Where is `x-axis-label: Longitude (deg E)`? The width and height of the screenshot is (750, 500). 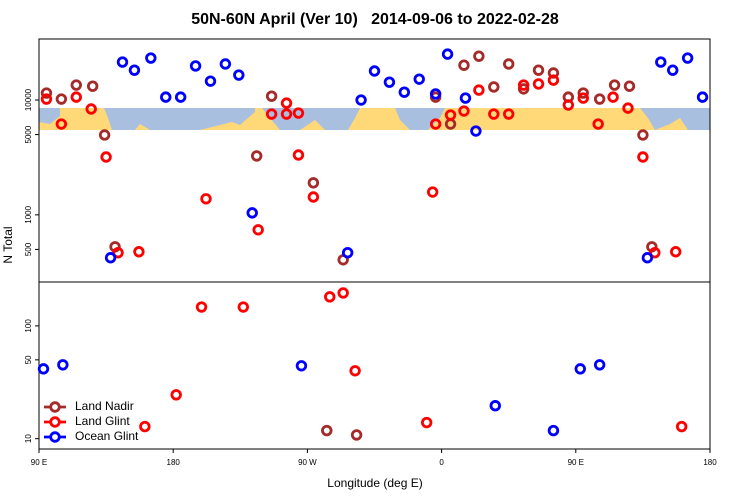 x-axis-label: Longitude (deg E) is located at coordinates (374, 483).